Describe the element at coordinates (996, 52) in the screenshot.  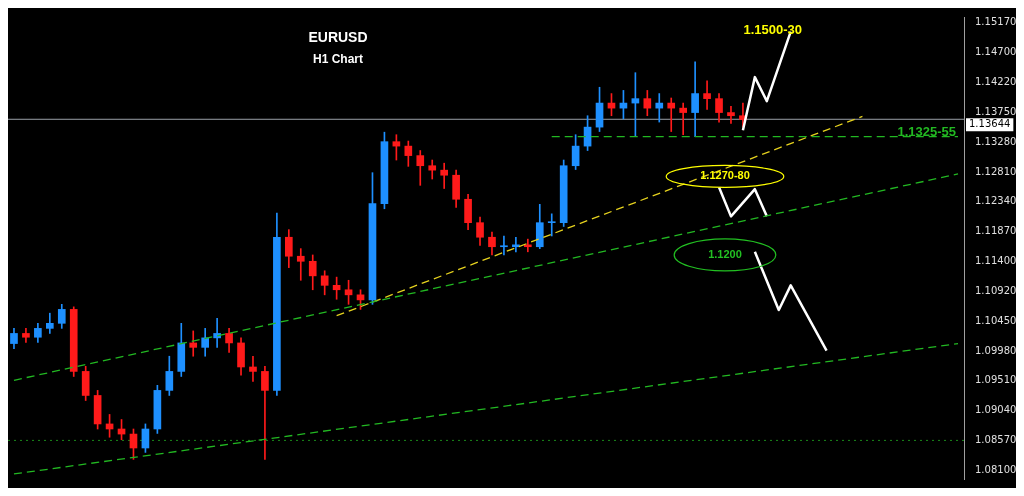
I see `y-tick-label: 1.14700` at that location.